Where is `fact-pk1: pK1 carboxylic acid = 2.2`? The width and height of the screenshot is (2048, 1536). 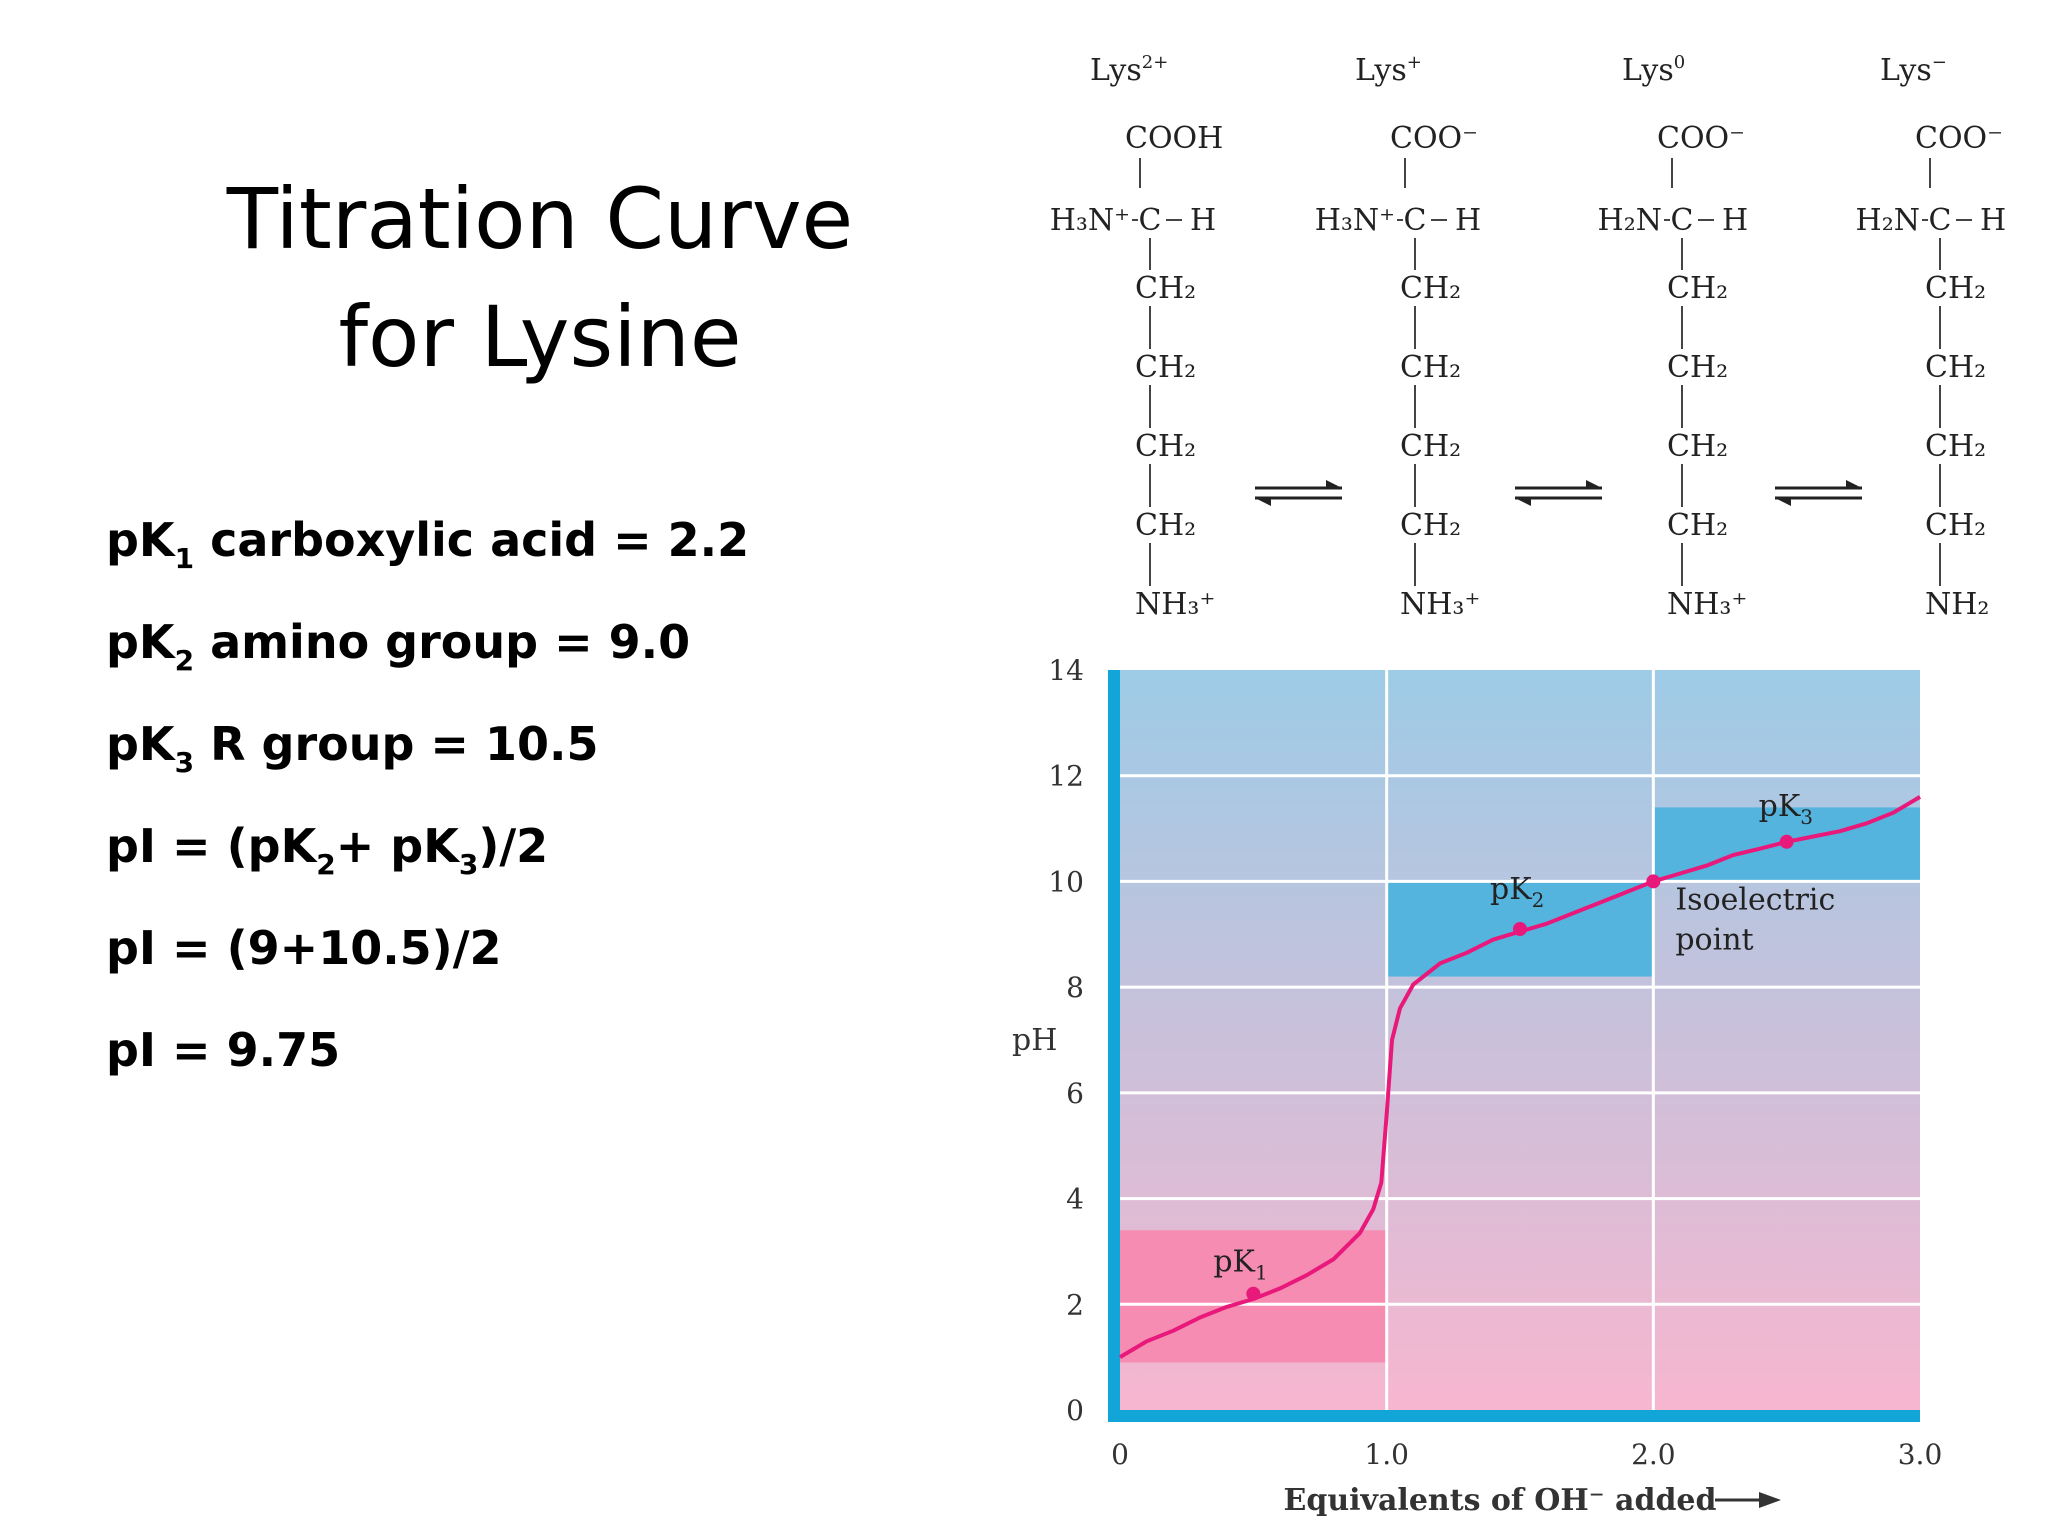 fact-pk1: pK1 carboxylic acid = 2.2 is located at coordinates (428, 544).